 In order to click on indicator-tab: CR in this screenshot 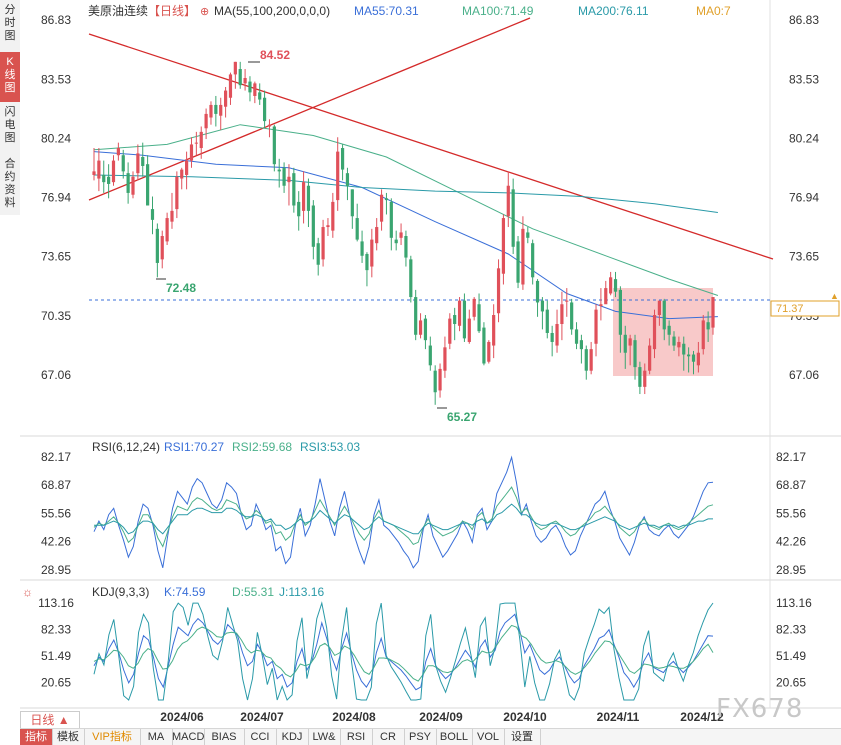, I will do `click(388, 737)`.